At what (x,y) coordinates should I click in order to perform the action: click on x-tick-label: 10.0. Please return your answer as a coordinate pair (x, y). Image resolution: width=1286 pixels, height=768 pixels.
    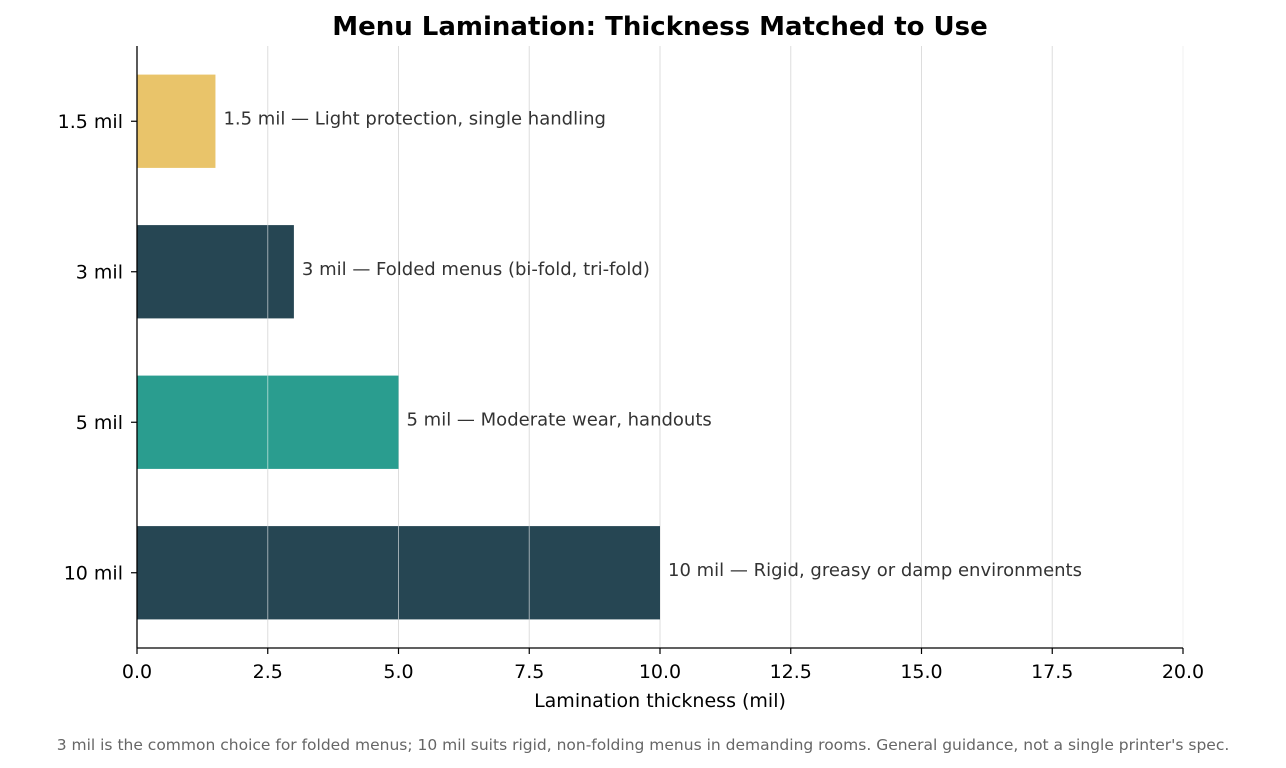
    Looking at the image, I should click on (660, 672).